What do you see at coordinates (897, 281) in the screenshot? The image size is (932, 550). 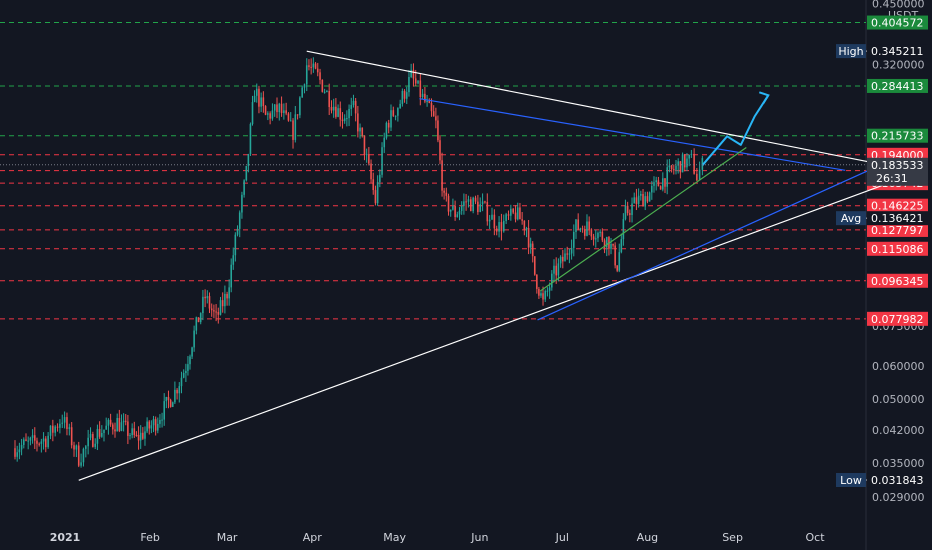 I see `level-value: 0.096345` at bounding box center [897, 281].